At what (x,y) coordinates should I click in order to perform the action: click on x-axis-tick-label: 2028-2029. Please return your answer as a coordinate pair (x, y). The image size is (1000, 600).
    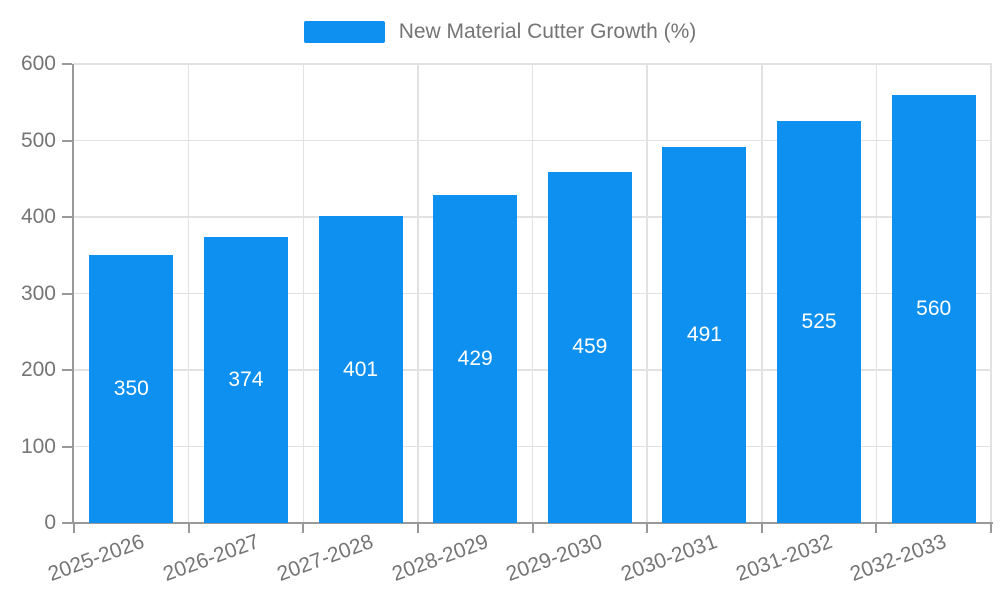
    Looking at the image, I should click on (440, 558).